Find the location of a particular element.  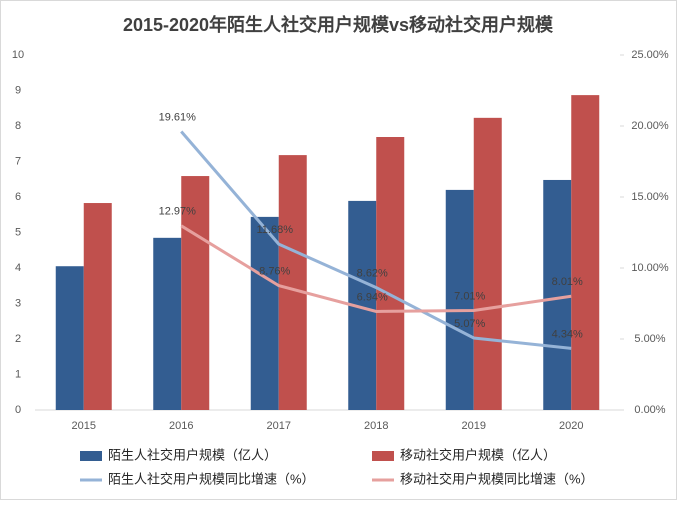

data-label: 8.62% is located at coordinates (372, 274).